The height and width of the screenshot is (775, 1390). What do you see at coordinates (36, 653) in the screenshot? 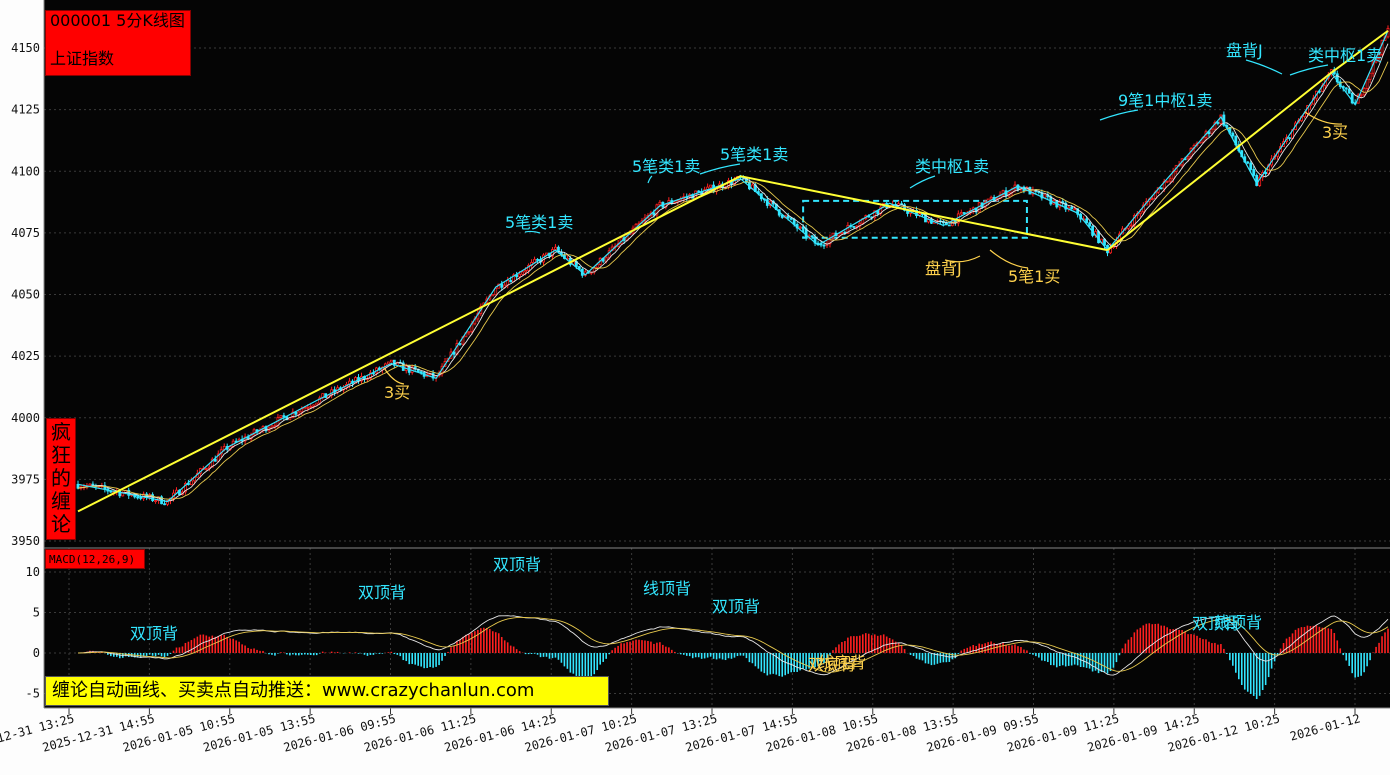
I see `macd-tick-label: 0` at bounding box center [36, 653].